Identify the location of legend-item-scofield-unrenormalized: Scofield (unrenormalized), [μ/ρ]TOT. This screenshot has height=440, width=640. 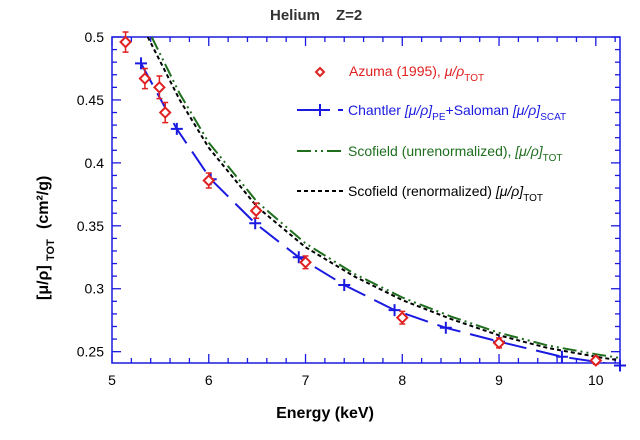
(429, 153).